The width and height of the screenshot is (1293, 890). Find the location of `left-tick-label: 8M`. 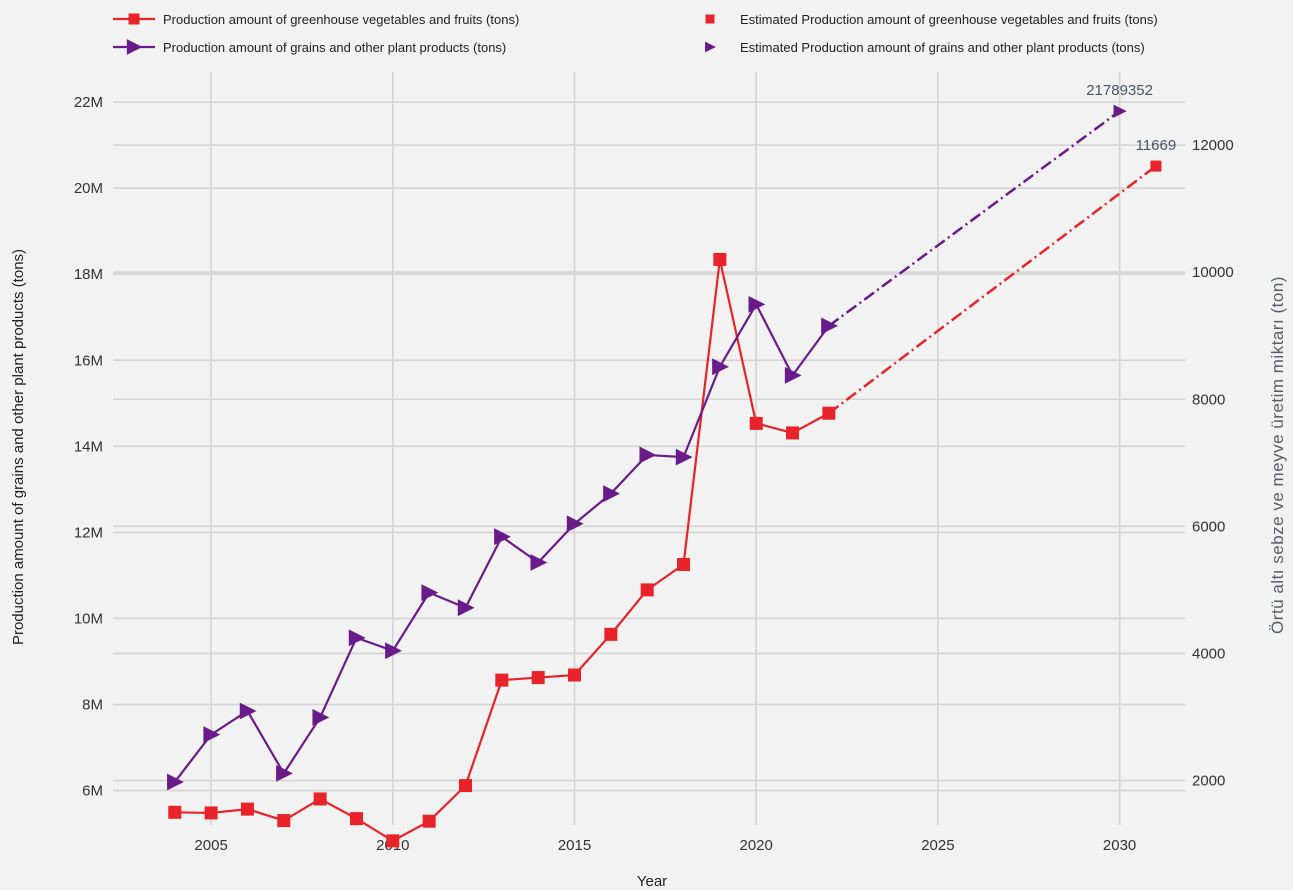

left-tick-label: 8M is located at coordinates (92, 705).